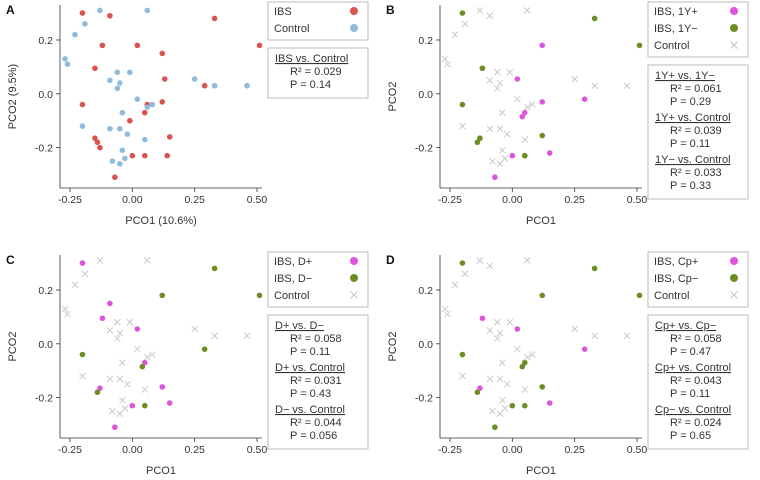 The image size is (760, 480). Describe the element at coordinates (690, 436) in the screenshot. I see `stats-p: P = 0.65` at that location.